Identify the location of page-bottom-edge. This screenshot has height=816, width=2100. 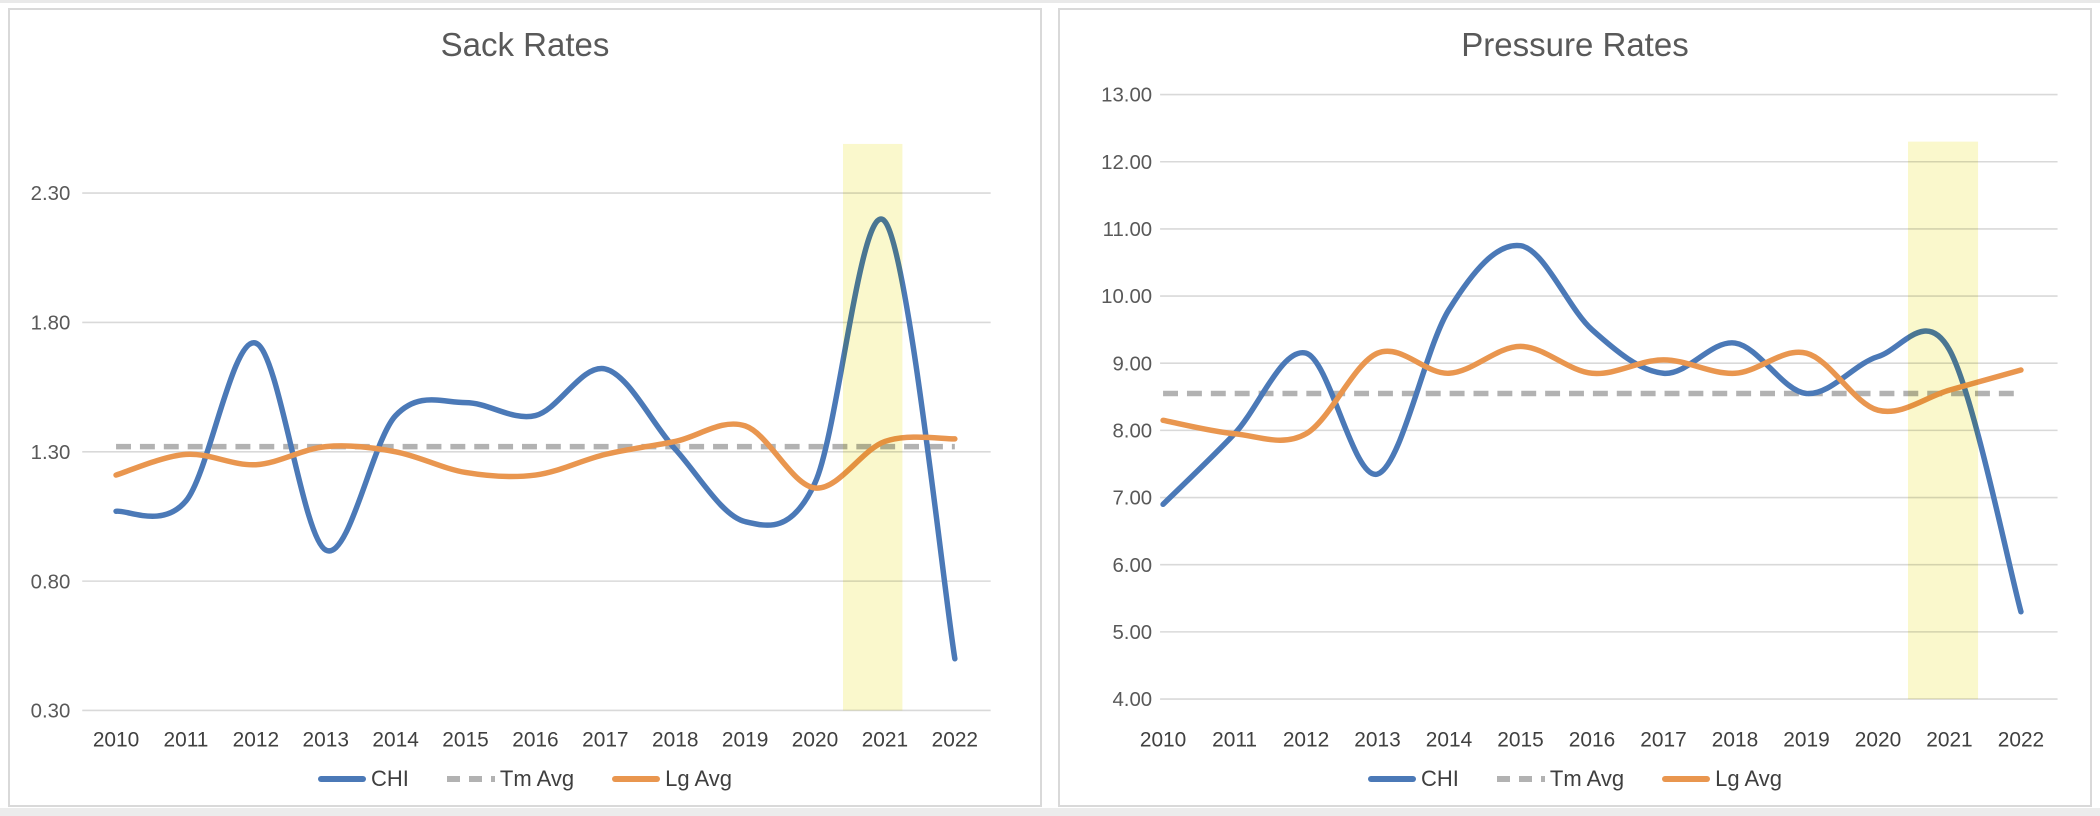
(1050, 812).